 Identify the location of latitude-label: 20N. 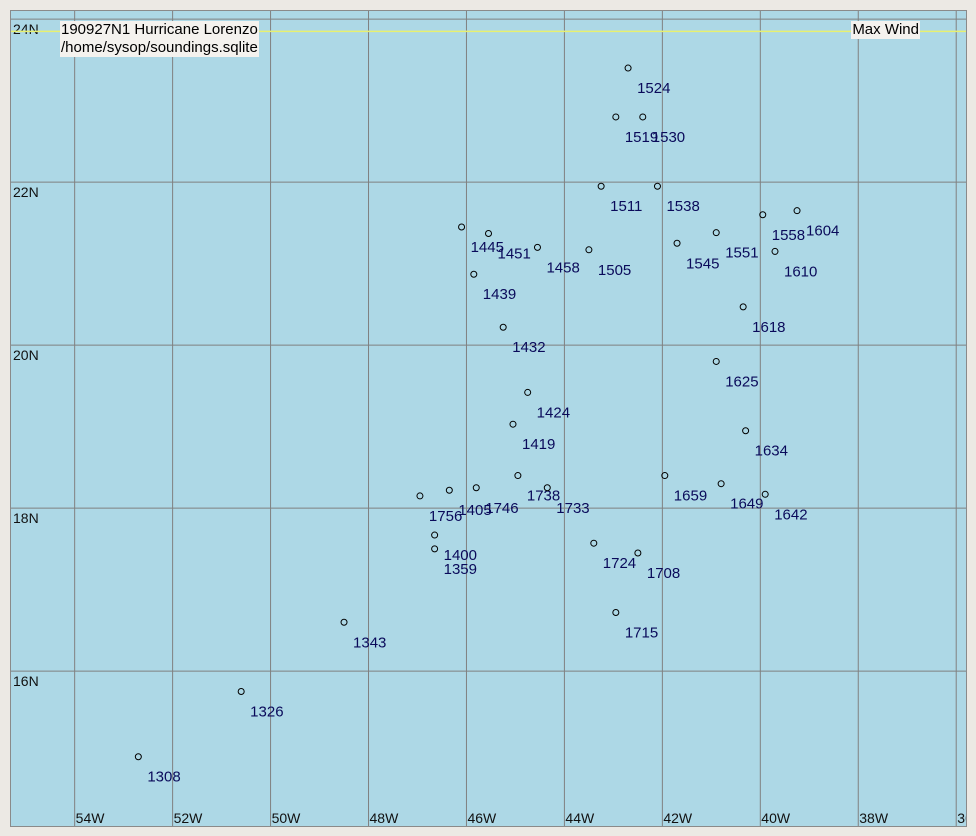
(26, 355).